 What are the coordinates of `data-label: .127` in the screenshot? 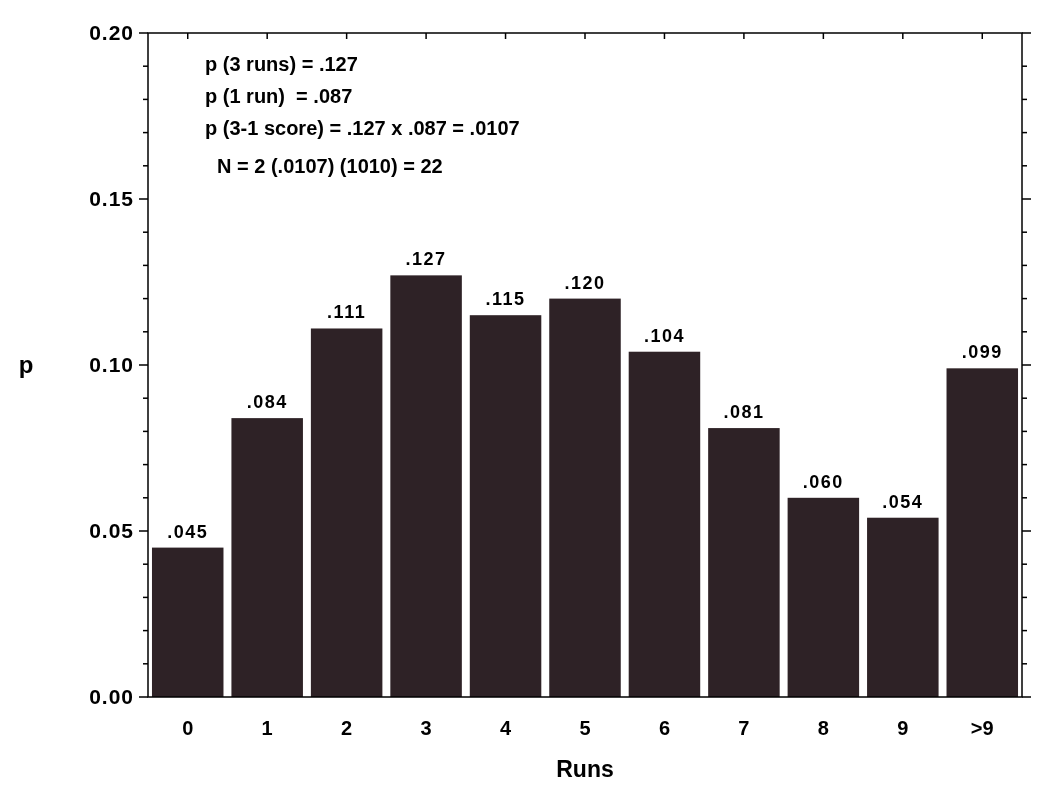 It's located at (426, 259).